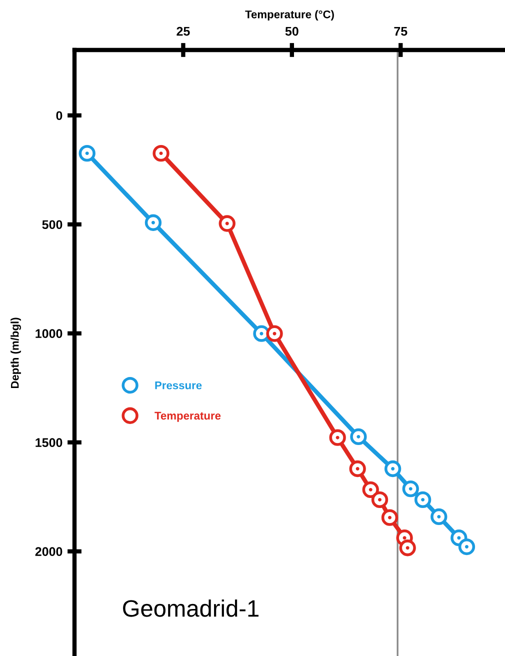 This screenshot has width=505, height=656. What do you see at coordinates (190, 608) in the screenshot?
I see `annotation: Geomadrid-1` at bounding box center [190, 608].